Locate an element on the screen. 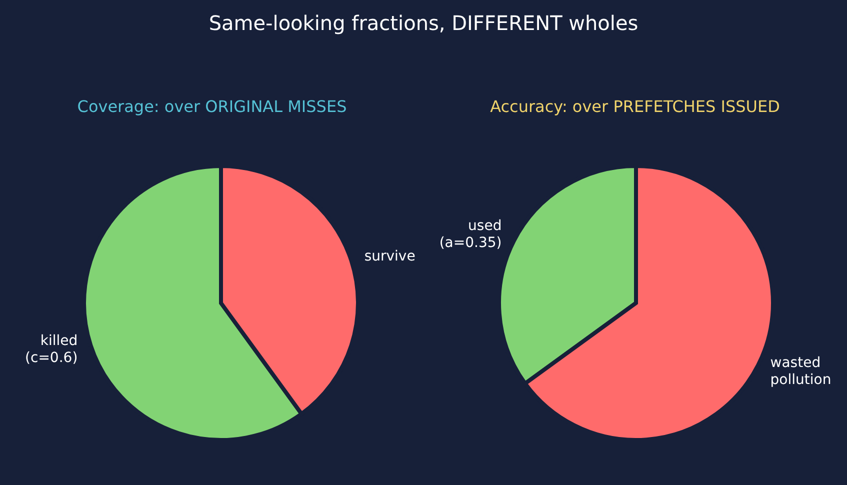 The width and height of the screenshot is (847, 485). chart-subtitle: Accuracy: over PREFETCHES ISSUED is located at coordinates (635, 106).